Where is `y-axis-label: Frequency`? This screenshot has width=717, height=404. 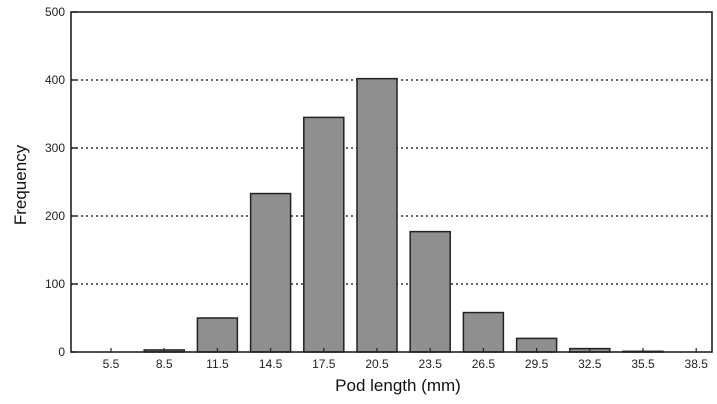 y-axis-label: Frequency is located at coordinates (20, 184).